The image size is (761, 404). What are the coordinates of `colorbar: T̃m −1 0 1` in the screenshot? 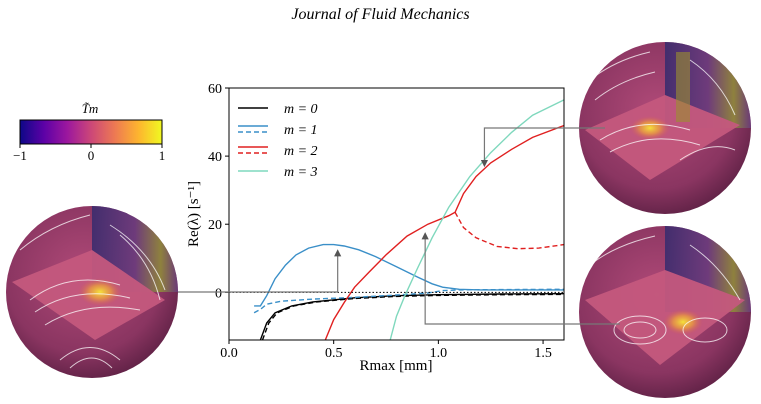 It's located at (89, 132).